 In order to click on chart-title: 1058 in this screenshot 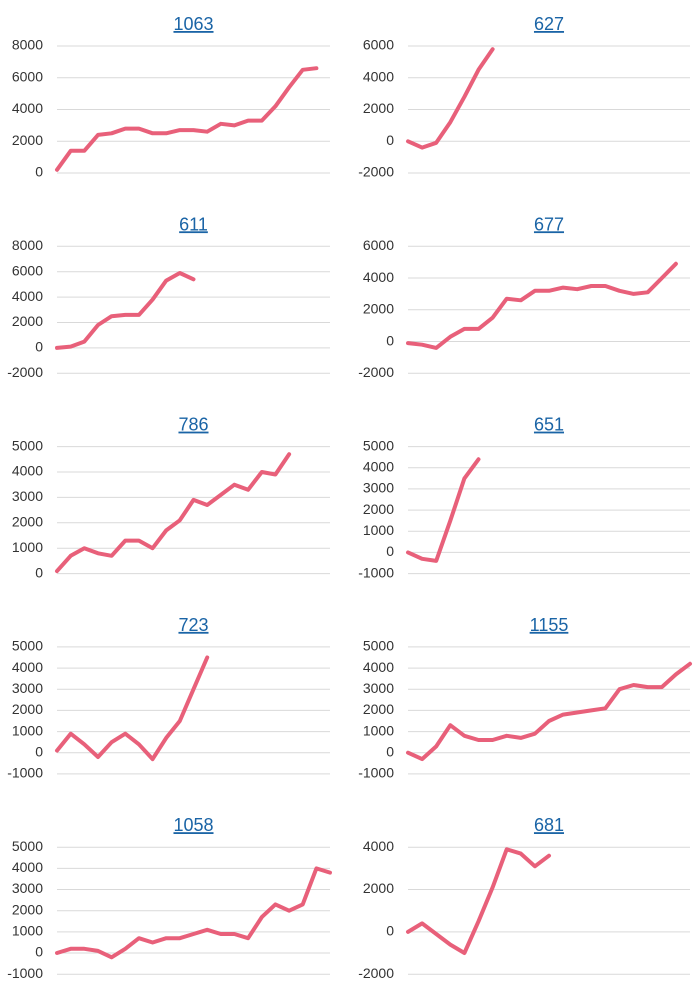, I will do `click(193, 825)`.